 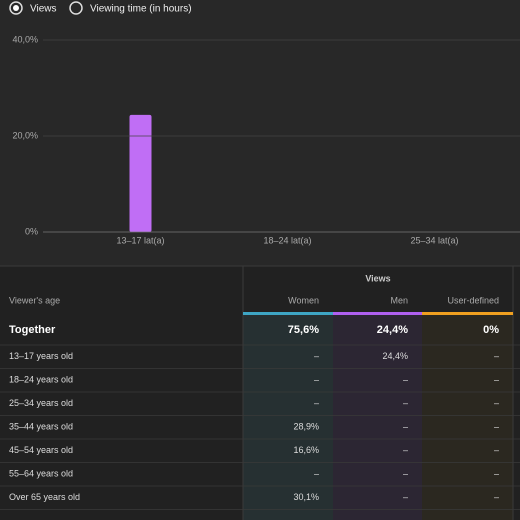 What do you see at coordinates (41, 356) in the screenshot?
I see `row-label: 13–17 years old` at bounding box center [41, 356].